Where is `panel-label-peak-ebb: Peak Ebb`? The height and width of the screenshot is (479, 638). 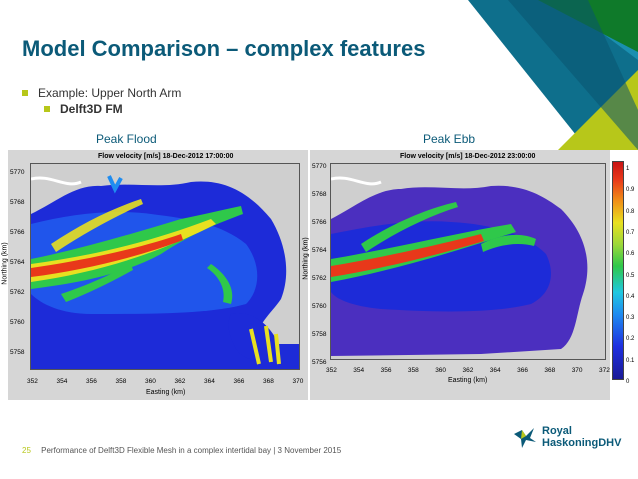
panel-label-peak-ebb: Peak Ebb is located at coordinates (449, 139).